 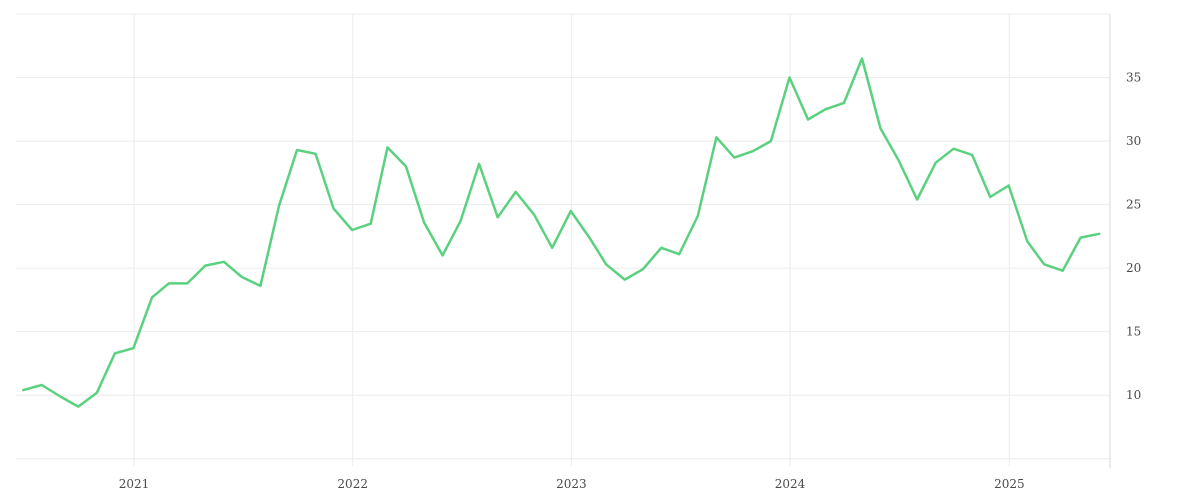 I want to click on y-tick-label: 35, so click(x=1133, y=78).